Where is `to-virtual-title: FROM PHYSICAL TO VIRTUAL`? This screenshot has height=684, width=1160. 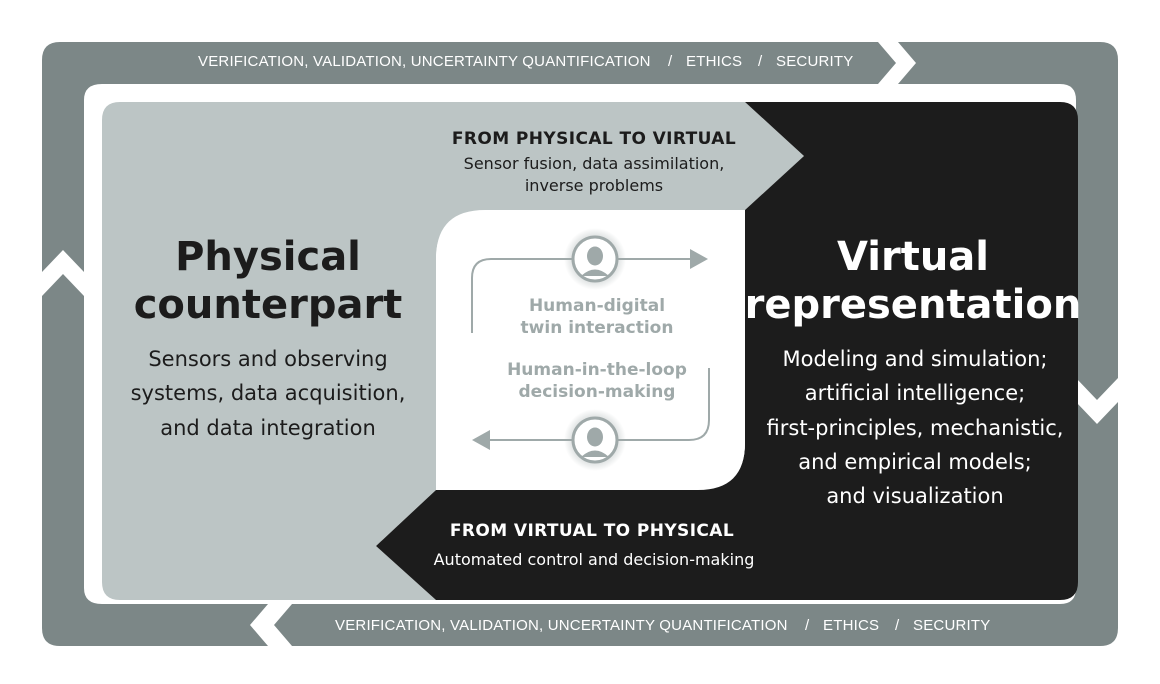
to-virtual-title: FROM PHYSICAL TO VIRTUAL is located at coordinates (594, 139).